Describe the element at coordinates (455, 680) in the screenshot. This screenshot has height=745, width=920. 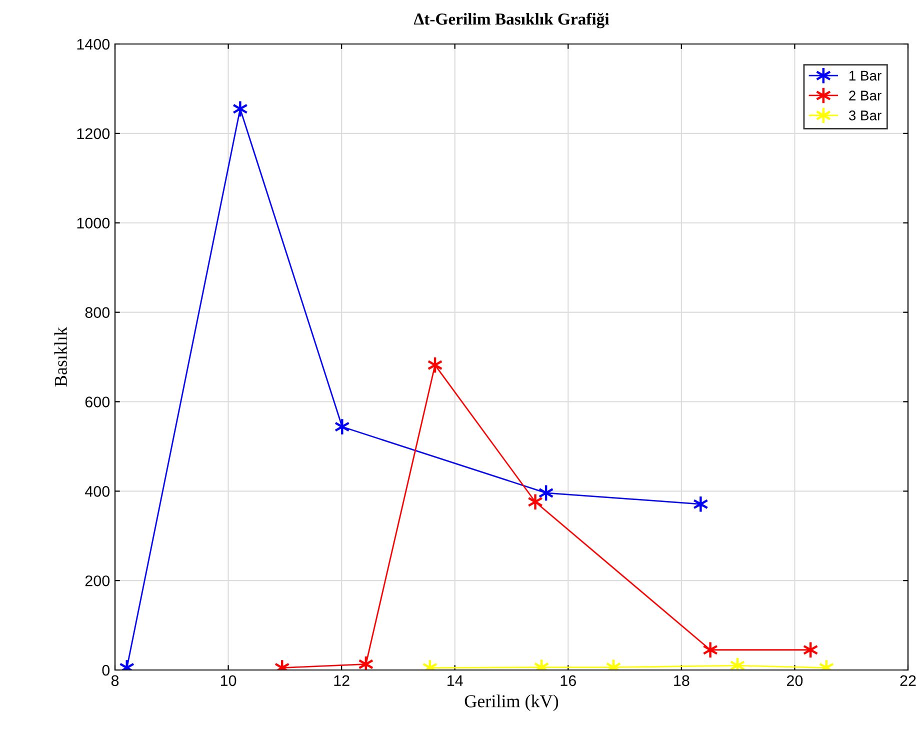
I see `x-tick-label: 14` at that location.